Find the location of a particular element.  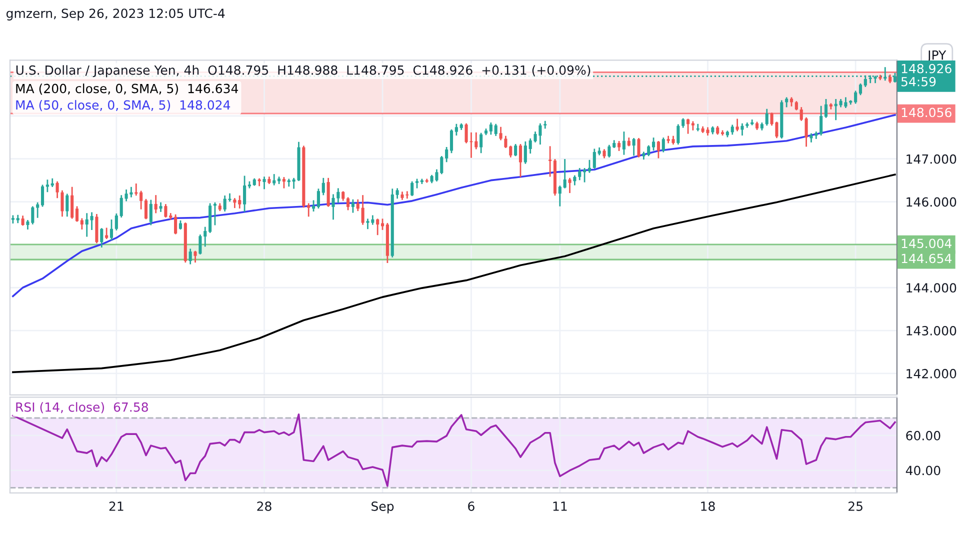

x-tick-label: 6 is located at coordinates (471, 506).